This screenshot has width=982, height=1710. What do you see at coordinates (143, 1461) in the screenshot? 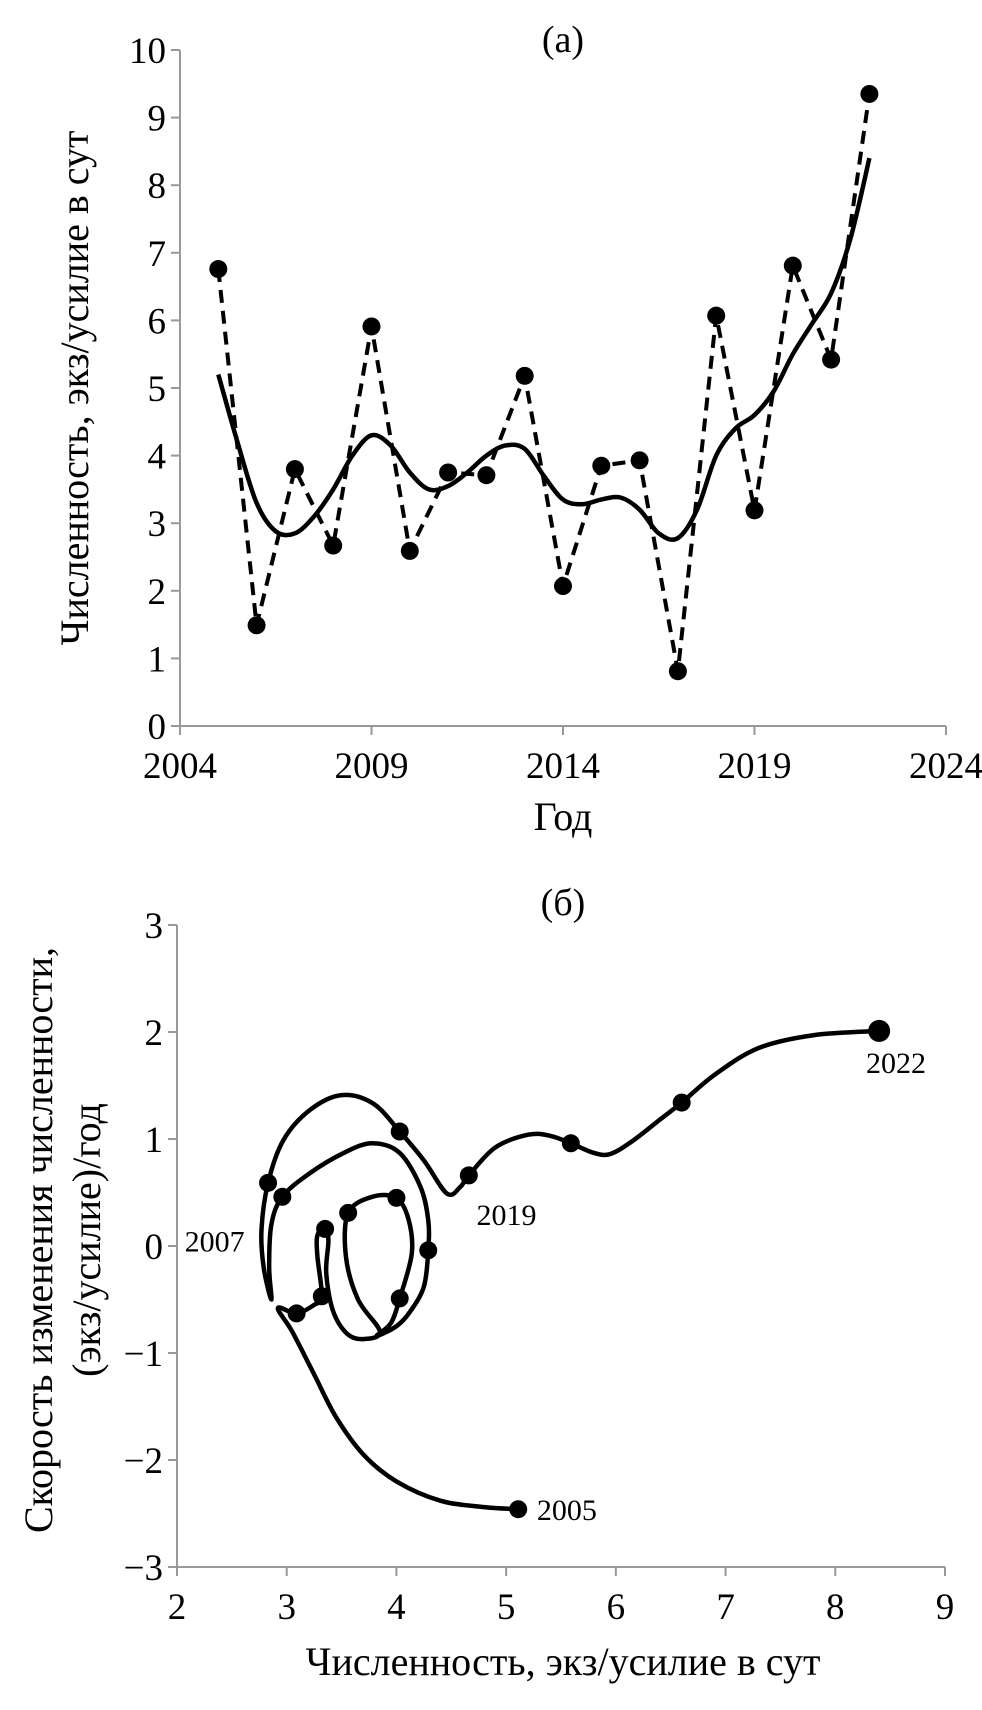
I see `y-tick-label: −2` at bounding box center [143, 1461].